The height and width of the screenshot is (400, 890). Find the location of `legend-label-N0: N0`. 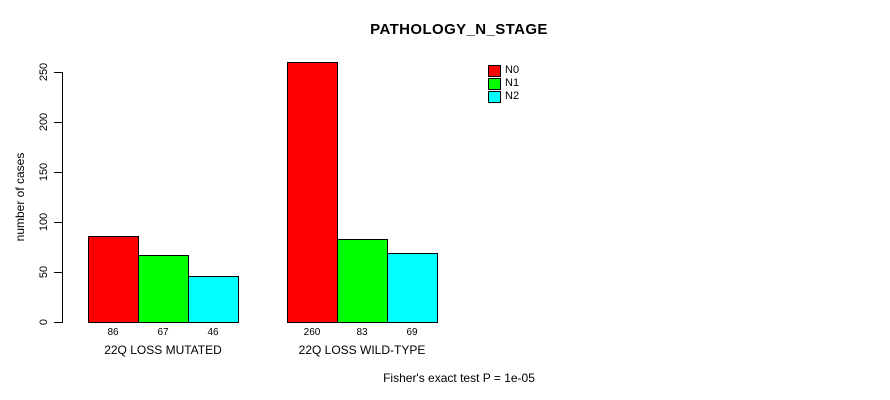

legend-label-N0: N0 is located at coordinates (512, 70).